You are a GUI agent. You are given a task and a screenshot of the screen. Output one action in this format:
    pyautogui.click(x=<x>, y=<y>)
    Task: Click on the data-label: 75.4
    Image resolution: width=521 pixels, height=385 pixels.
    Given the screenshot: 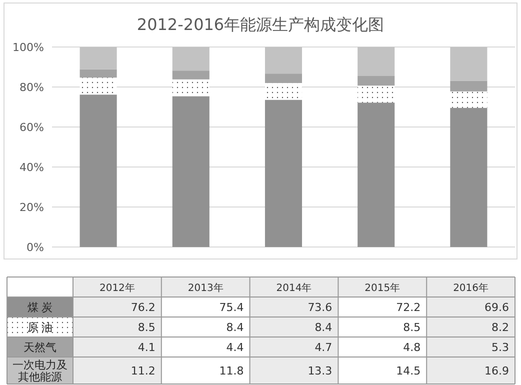 What is the action you would take?
    pyautogui.click(x=231, y=307)
    